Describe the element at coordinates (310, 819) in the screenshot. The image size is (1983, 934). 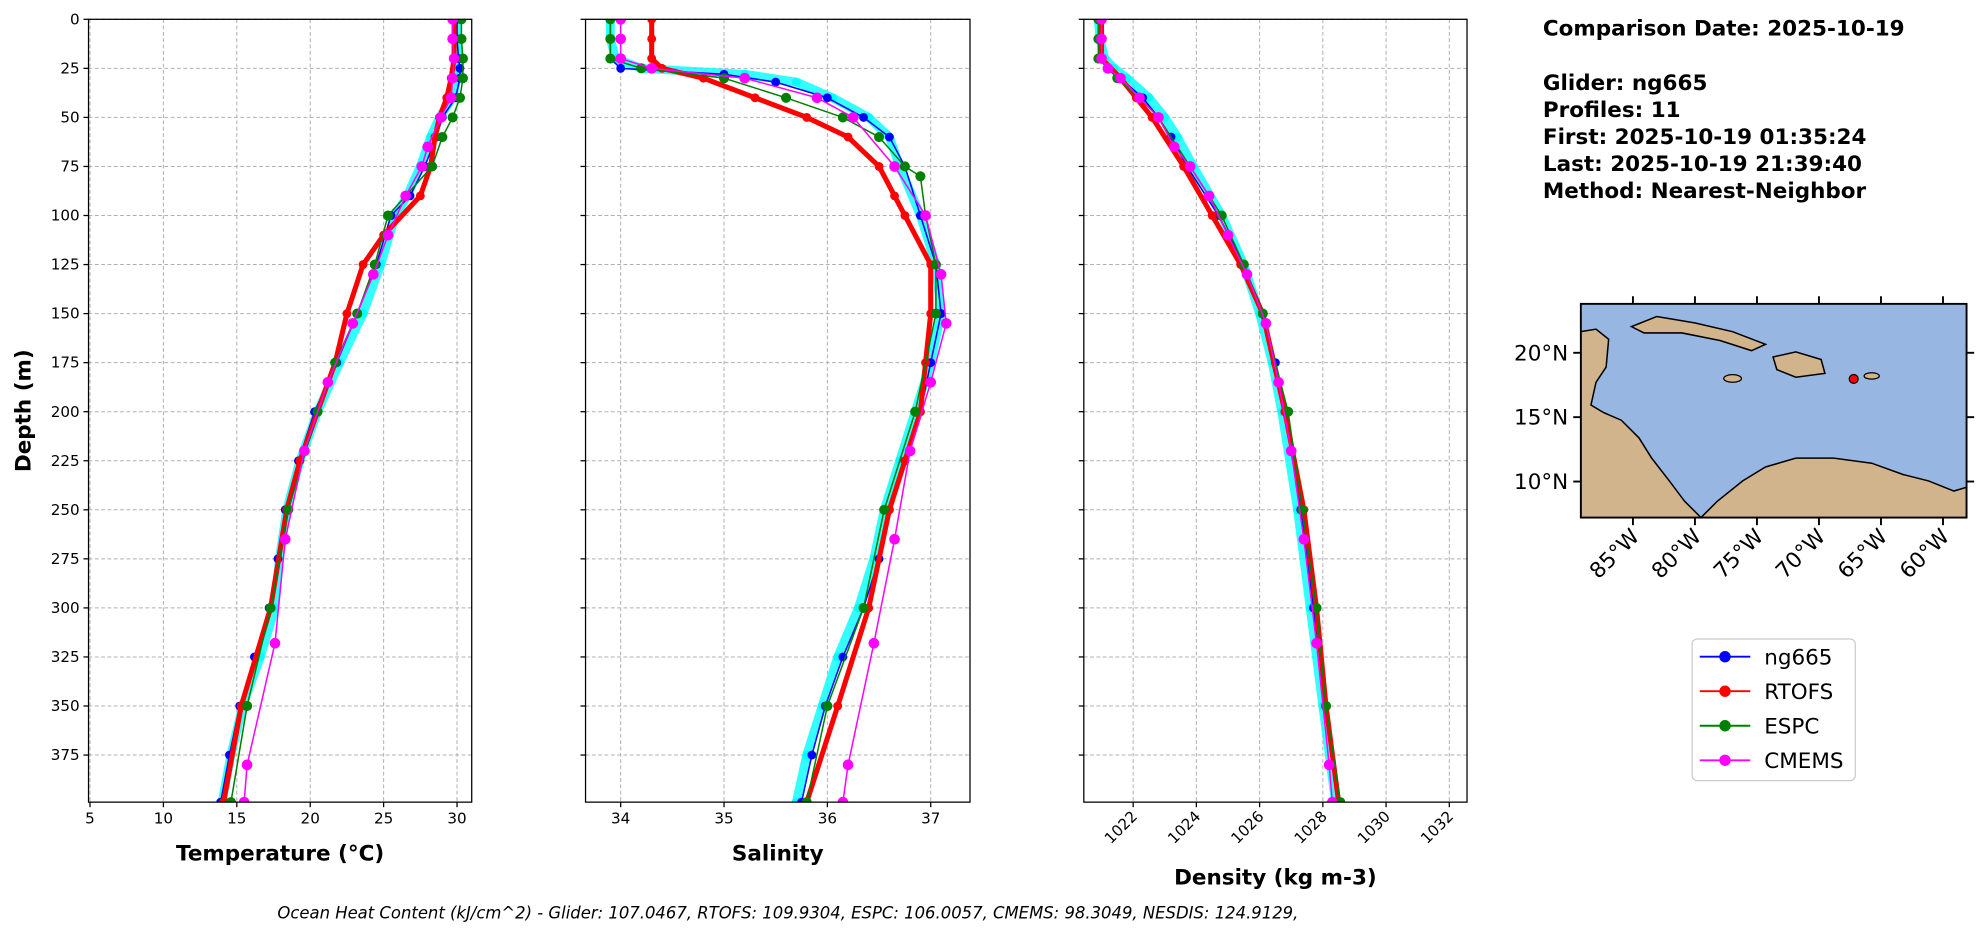
I see `x-tick-label: 20` at that location.